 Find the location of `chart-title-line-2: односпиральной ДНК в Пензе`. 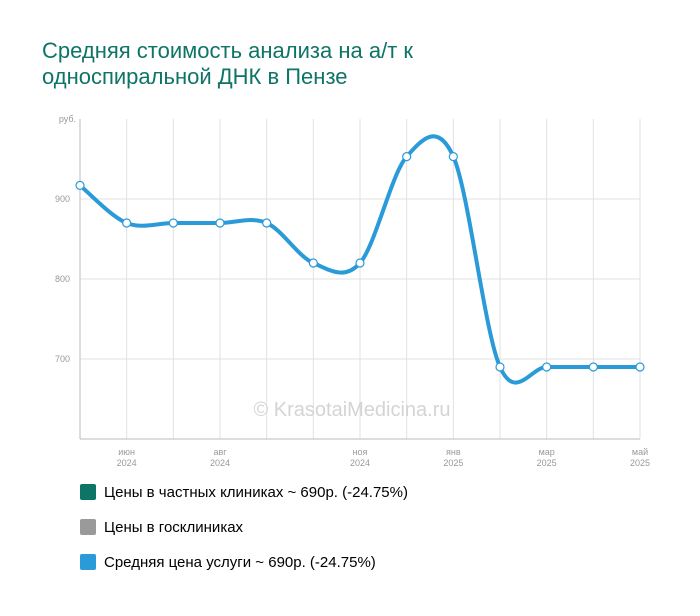

chart-title-line-2: односпиральной ДНК в Пензе is located at coordinates (195, 76).